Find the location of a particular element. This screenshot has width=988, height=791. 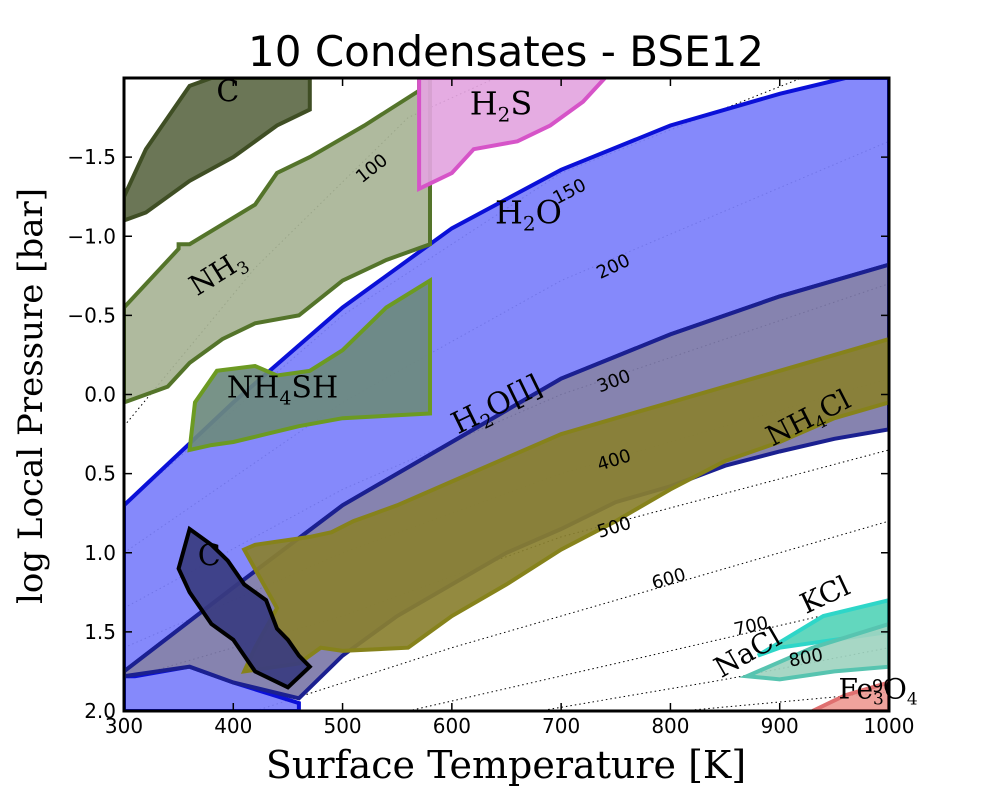

x-axis-label: Surface Temperature [K] is located at coordinates (506, 765).